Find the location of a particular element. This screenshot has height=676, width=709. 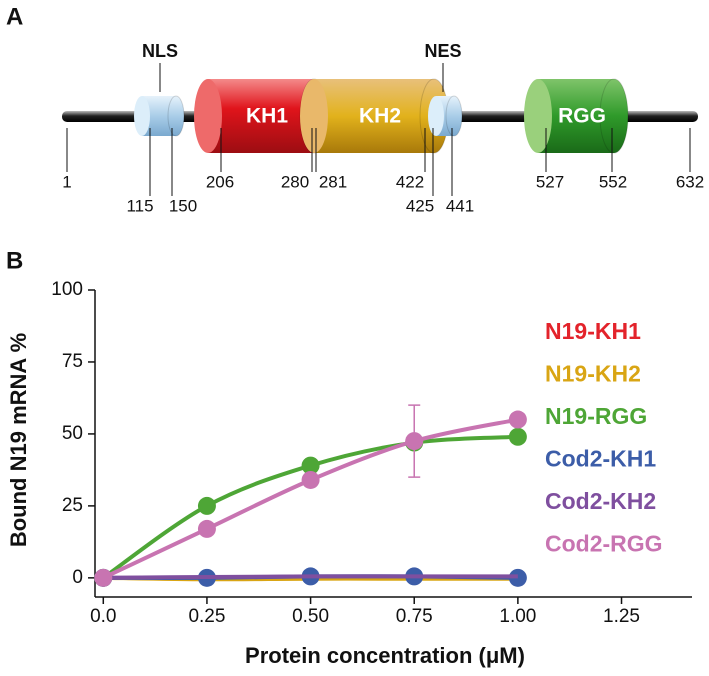

y-tick-label: 50 is located at coordinates (72, 433).